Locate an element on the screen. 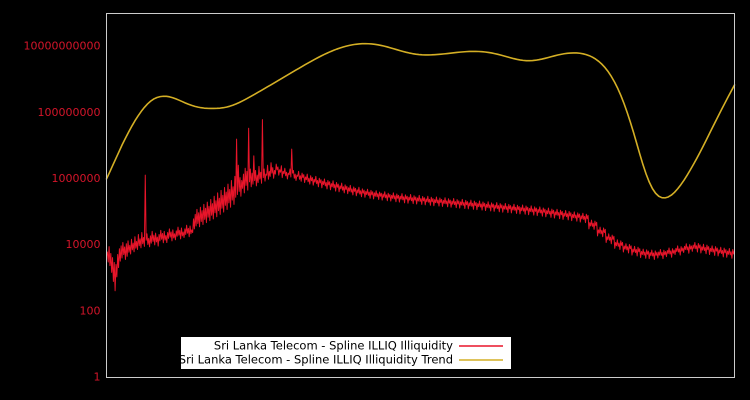 Image resolution: width=750 pixels, height=400 pixels. y-tick-label: 1000000 is located at coordinates (76, 178).